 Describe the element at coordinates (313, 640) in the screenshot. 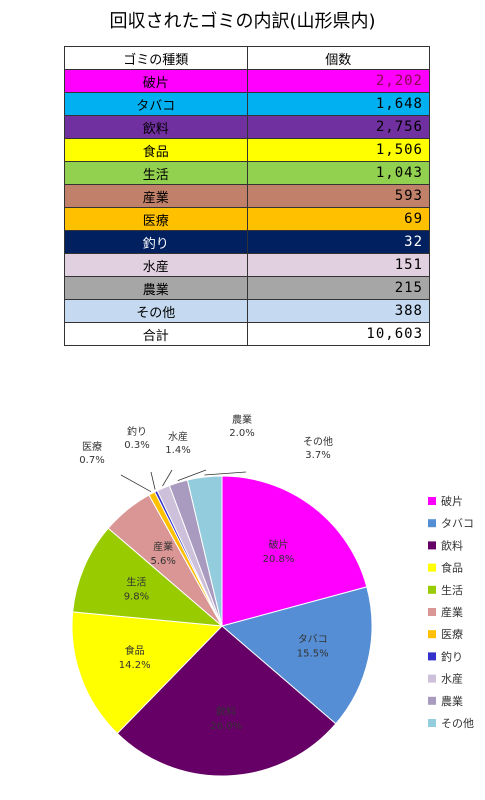

I see `slice-label: タバコ` at that location.